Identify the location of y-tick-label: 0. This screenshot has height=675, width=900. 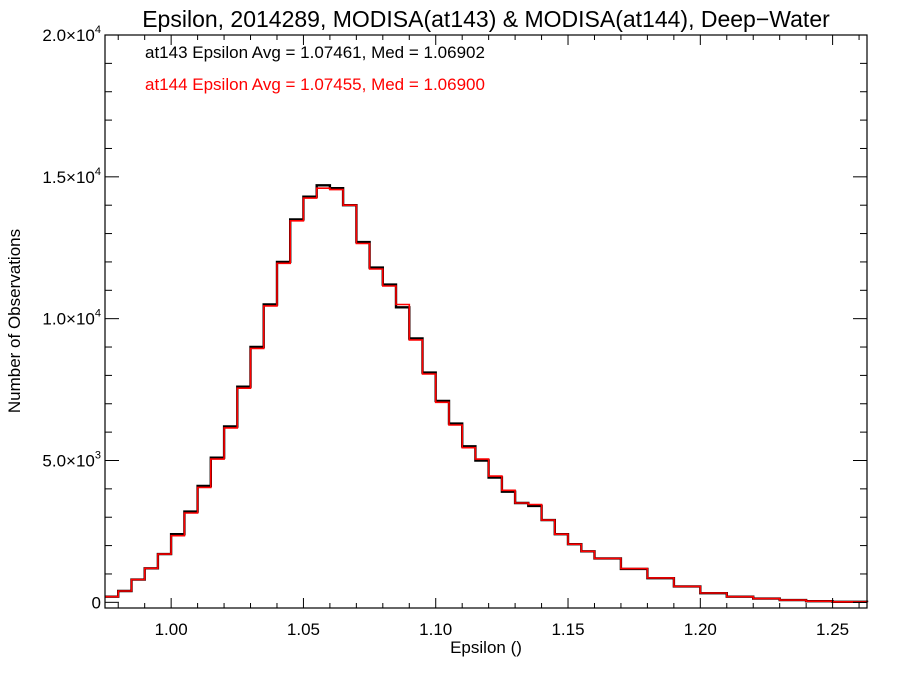
(96, 602).